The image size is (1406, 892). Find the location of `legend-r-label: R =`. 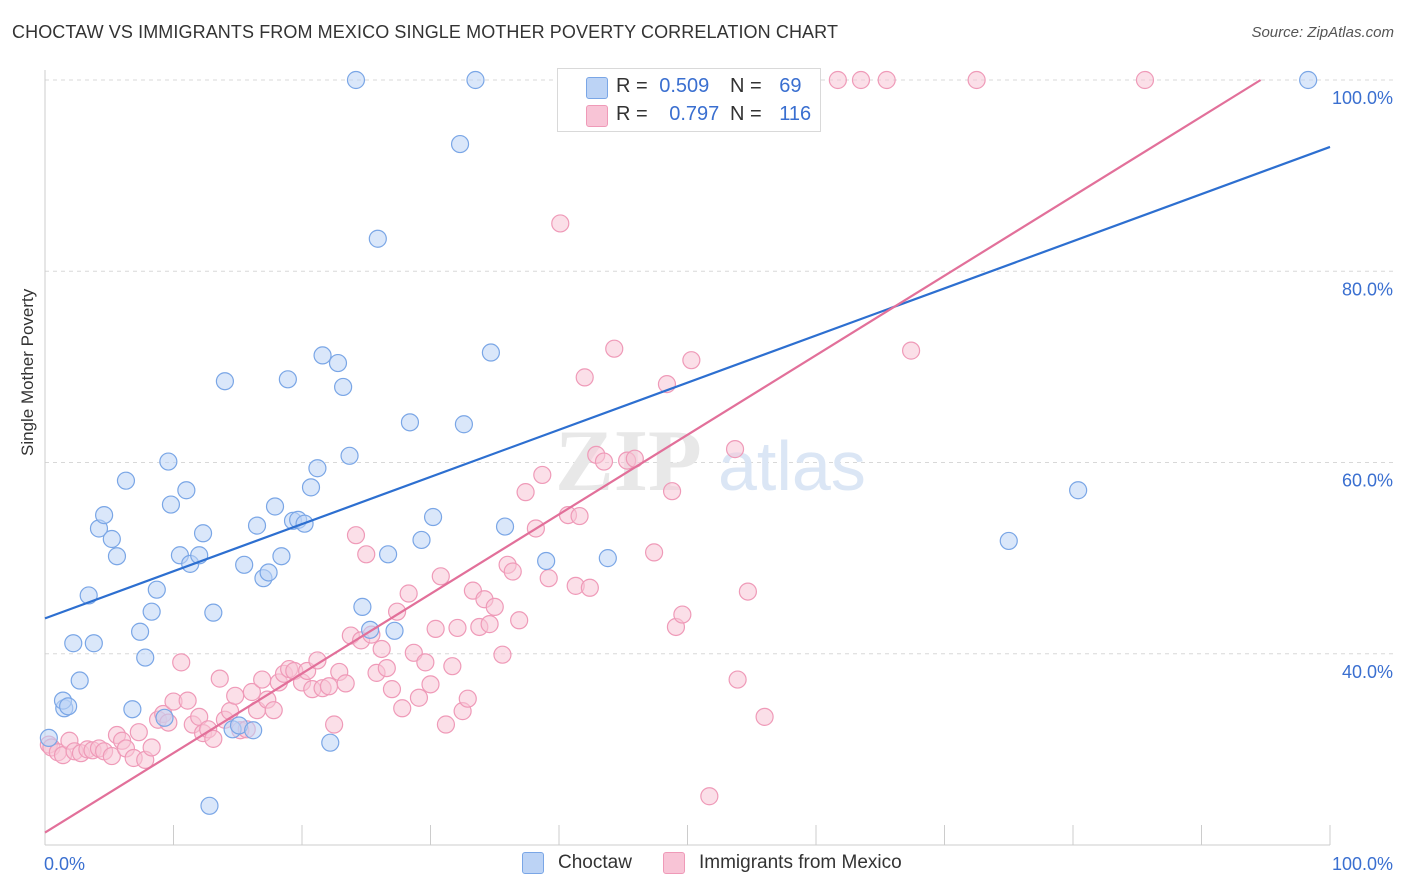

legend-r-label: R = is located at coordinates (632, 114).